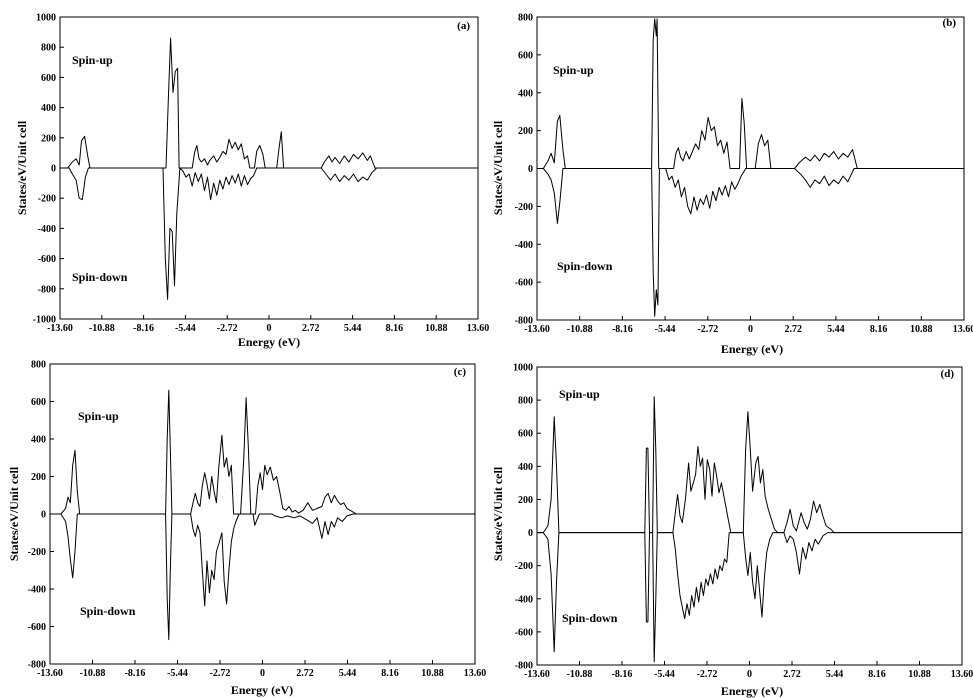  Describe the element at coordinates (463, 26) in the screenshot. I see `panel-label: (a)` at that location.